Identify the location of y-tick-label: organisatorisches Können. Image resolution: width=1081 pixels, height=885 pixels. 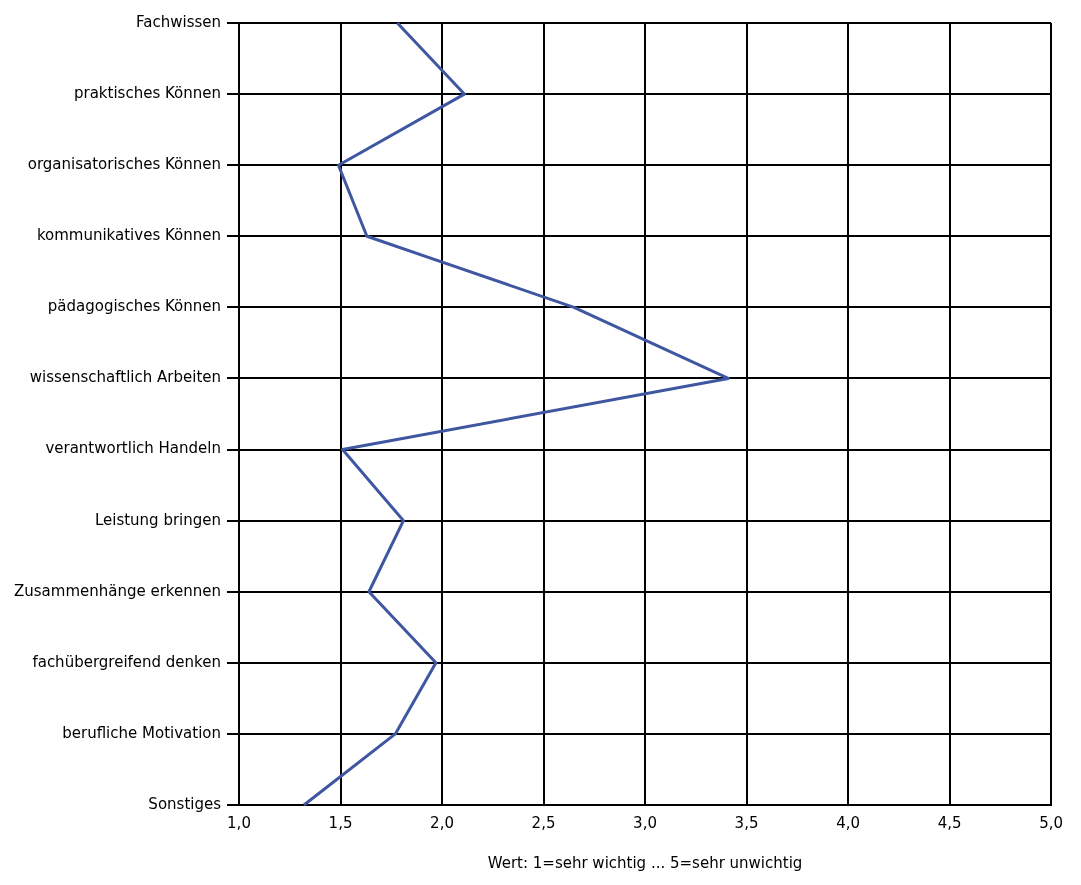
(124, 164).